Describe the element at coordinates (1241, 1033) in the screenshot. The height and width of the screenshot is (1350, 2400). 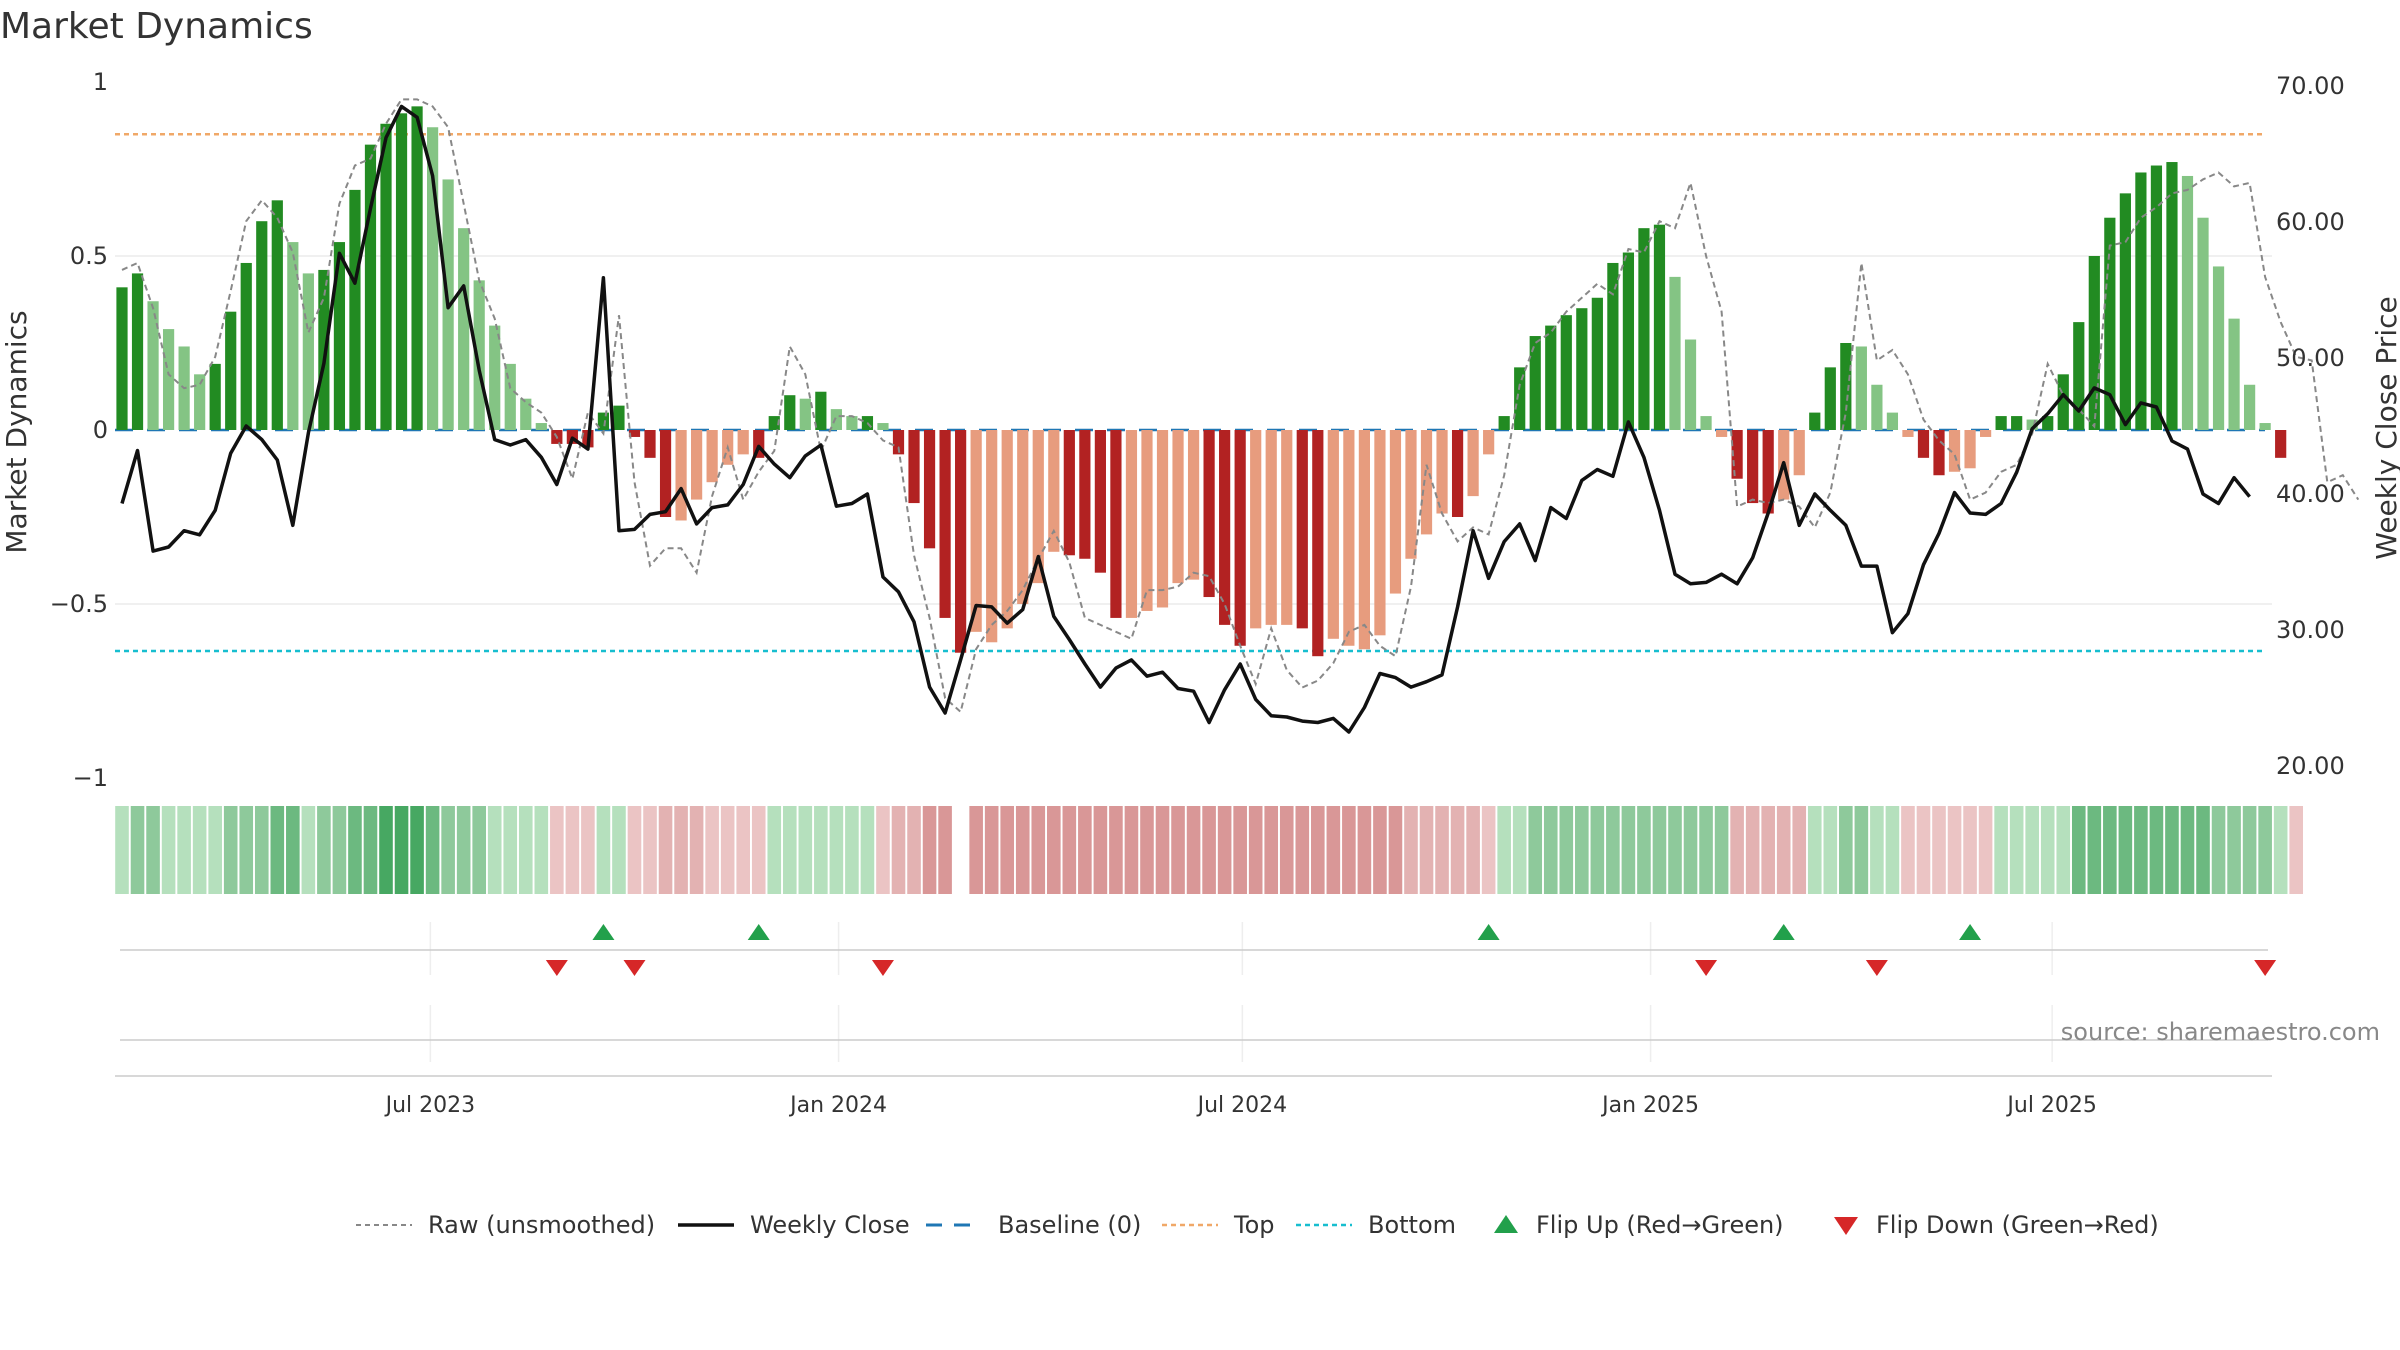
I see `bottom-panel-gridlines` at that location.